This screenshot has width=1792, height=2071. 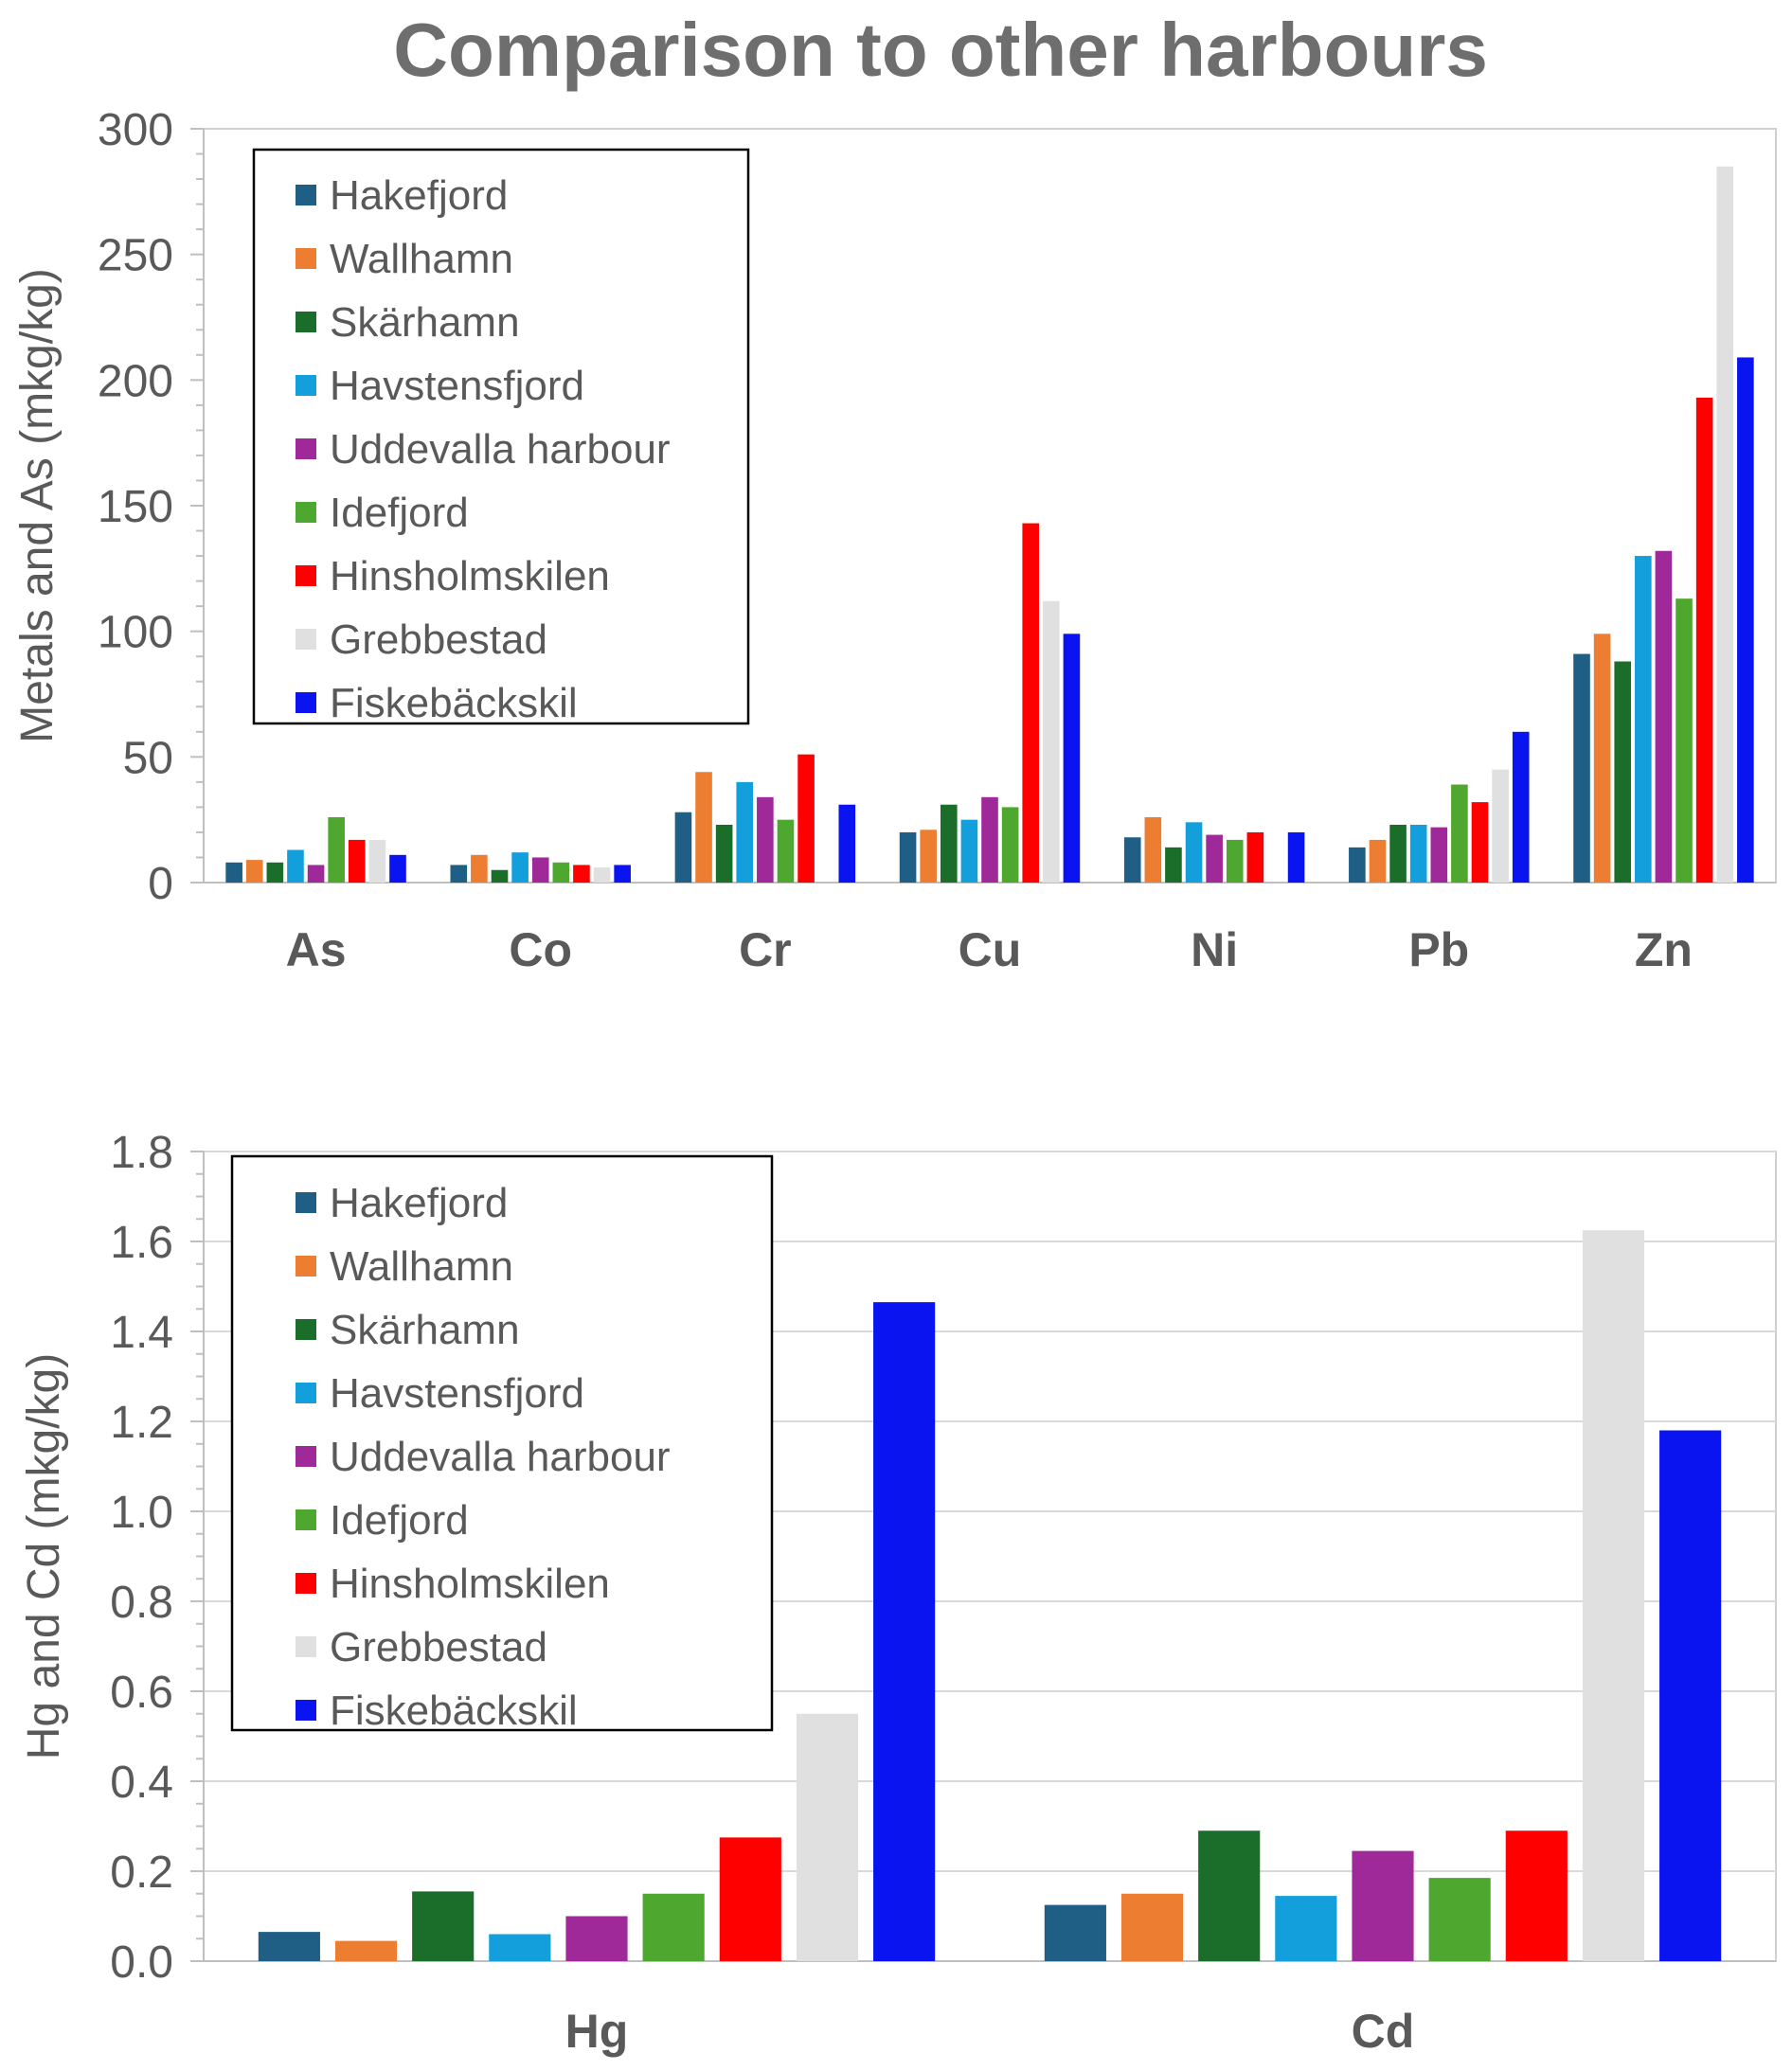 I want to click on metals-legend-label: Wallhamn, so click(x=421, y=259).